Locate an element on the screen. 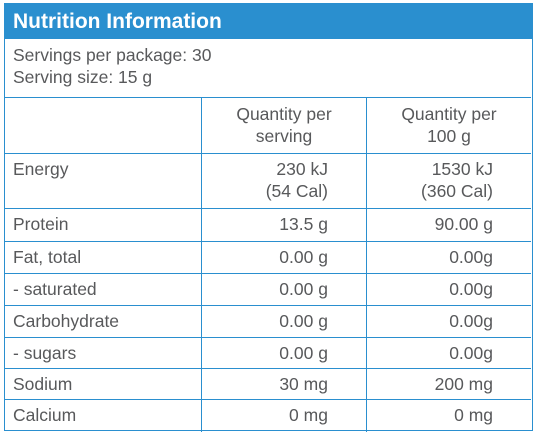  header-row: Quantity per serving Quantity per 100 g is located at coordinates (268, 125).